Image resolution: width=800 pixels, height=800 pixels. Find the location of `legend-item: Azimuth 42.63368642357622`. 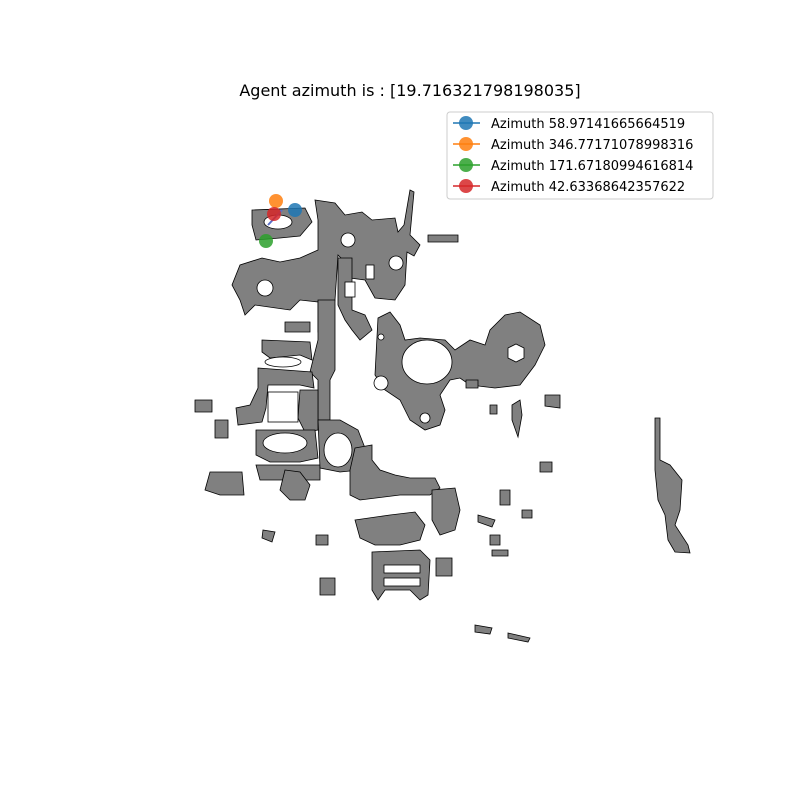

legend-item: Azimuth 42.63368642357622 is located at coordinates (569, 187).